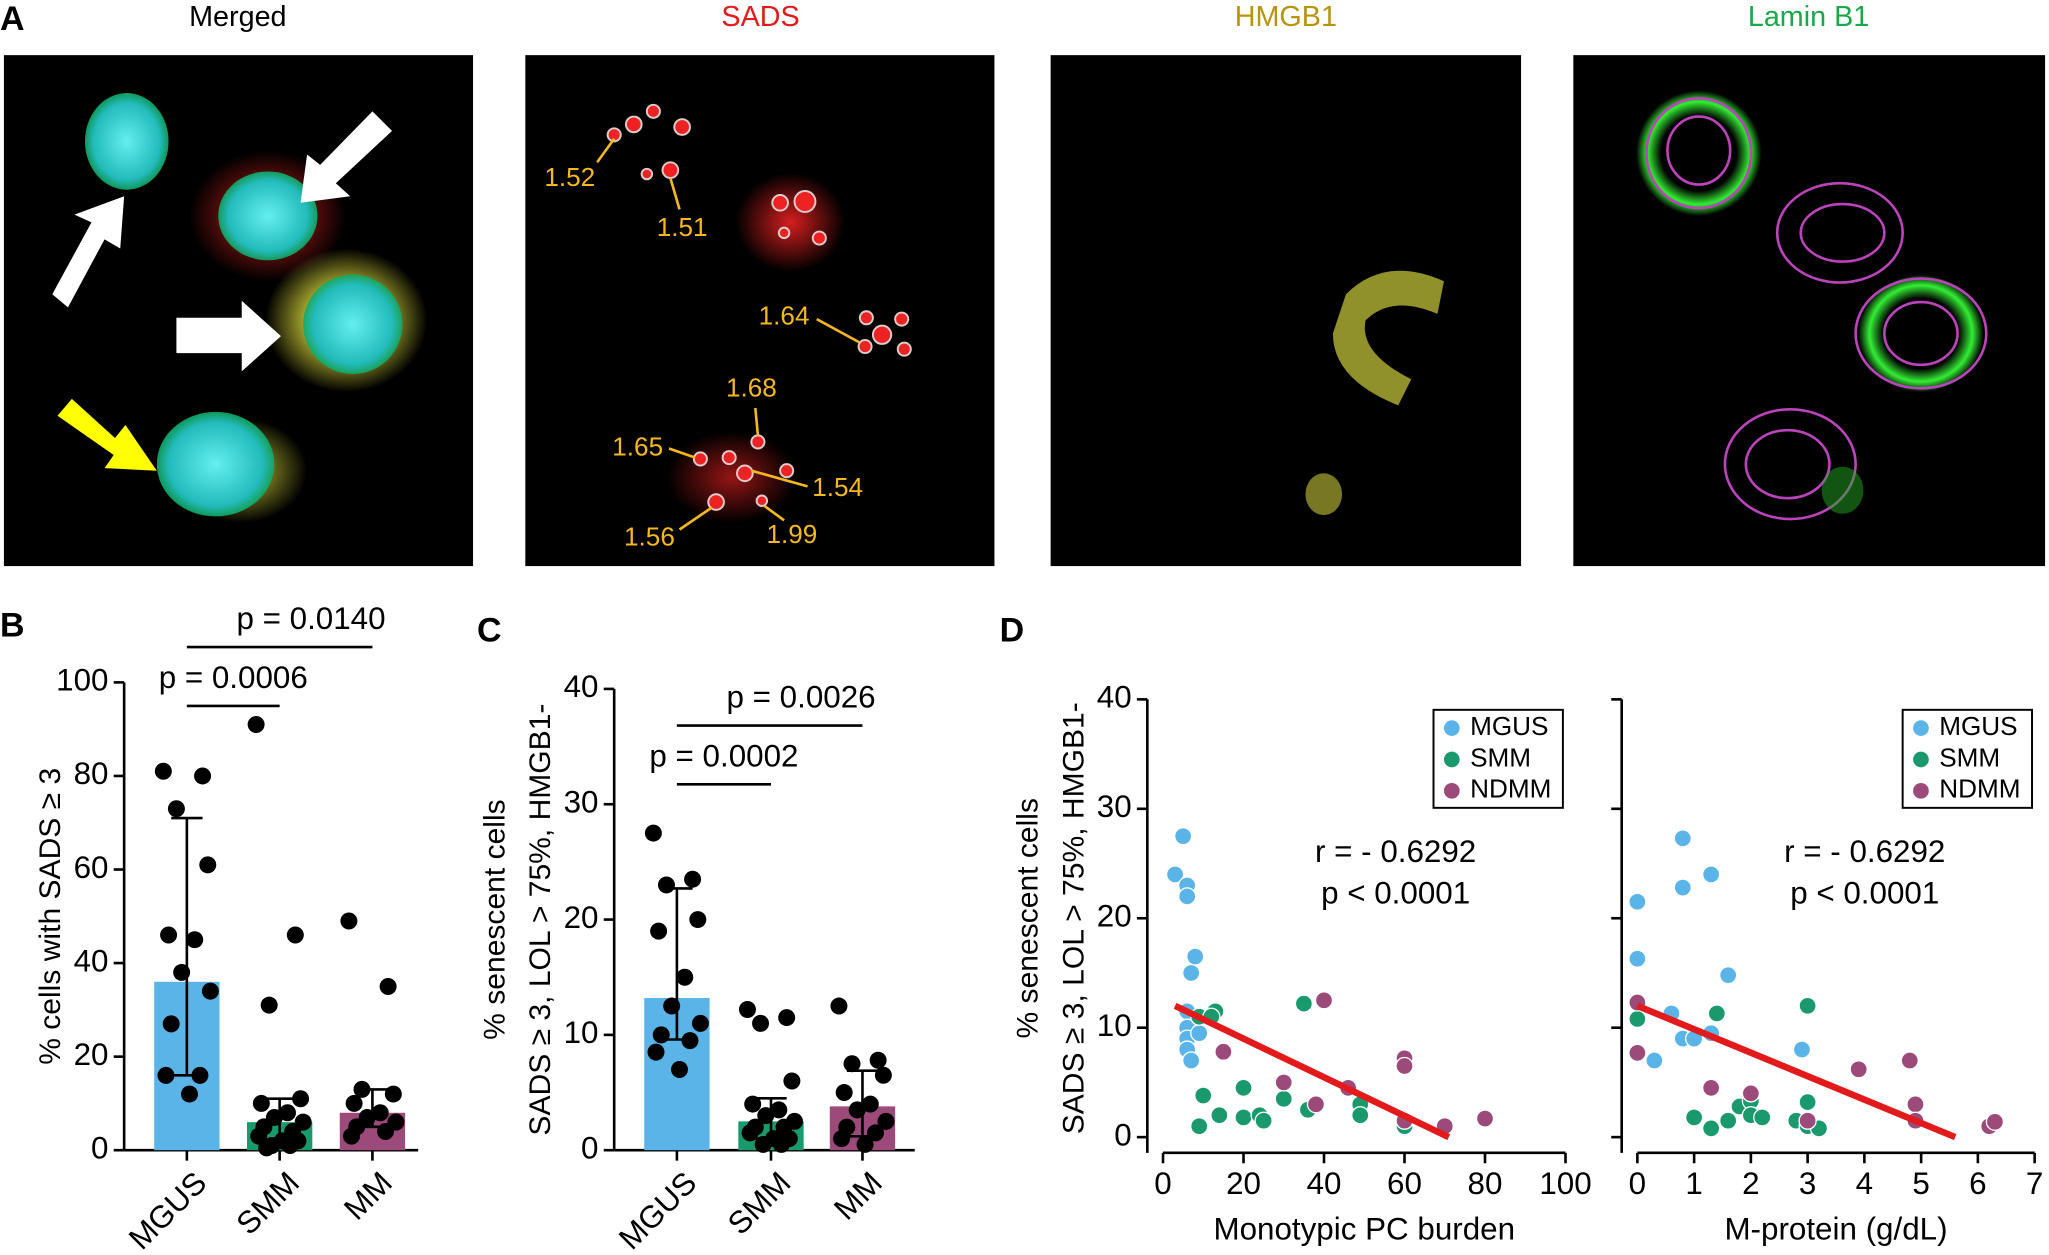 The width and height of the screenshot is (2049, 1255). Describe the element at coordinates (91, 867) in the screenshot. I see `y-tick-label: 60` at that location.